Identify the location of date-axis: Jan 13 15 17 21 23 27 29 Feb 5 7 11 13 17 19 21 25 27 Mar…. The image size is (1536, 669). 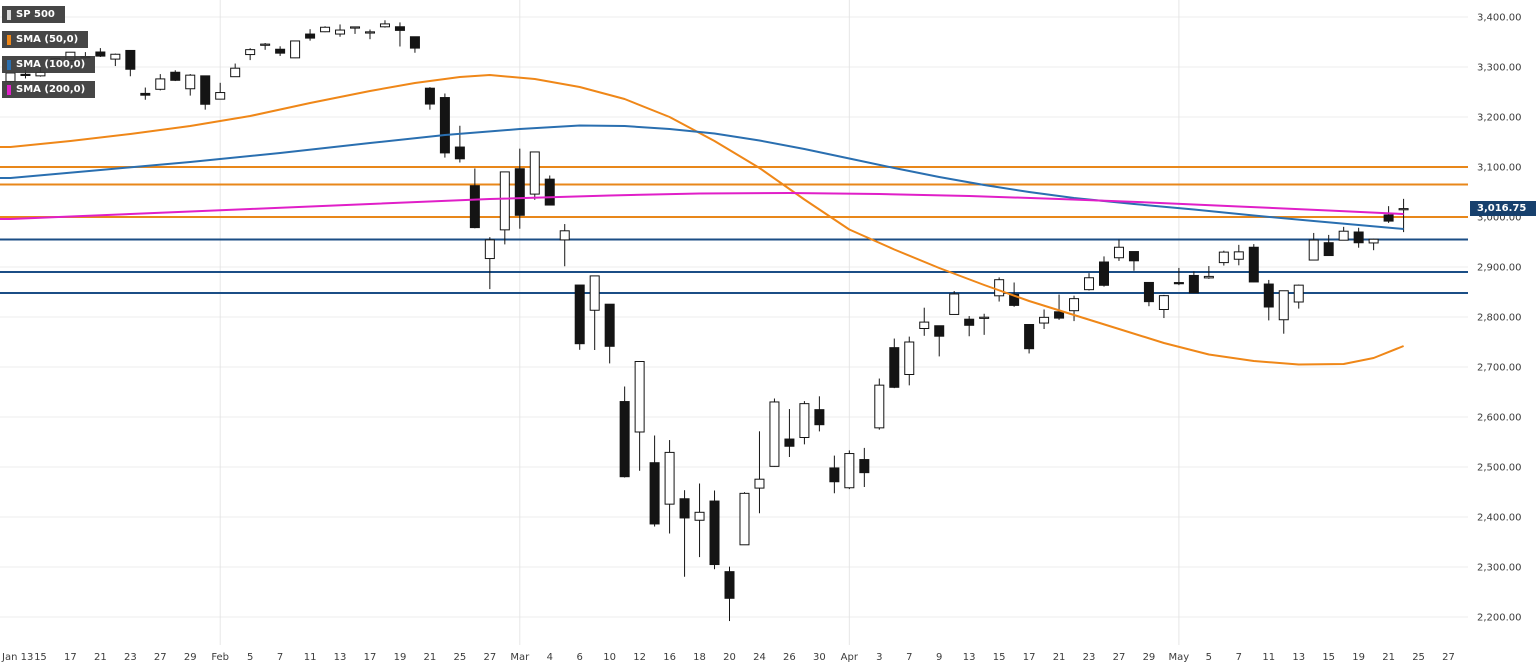
(728, 657).